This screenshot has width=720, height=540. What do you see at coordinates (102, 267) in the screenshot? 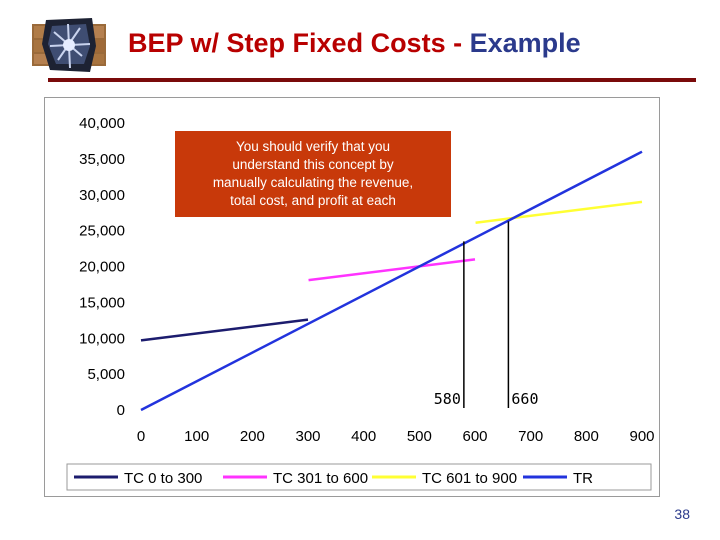
I see `y-tick-label: 20,000` at bounding box center [102, 267].